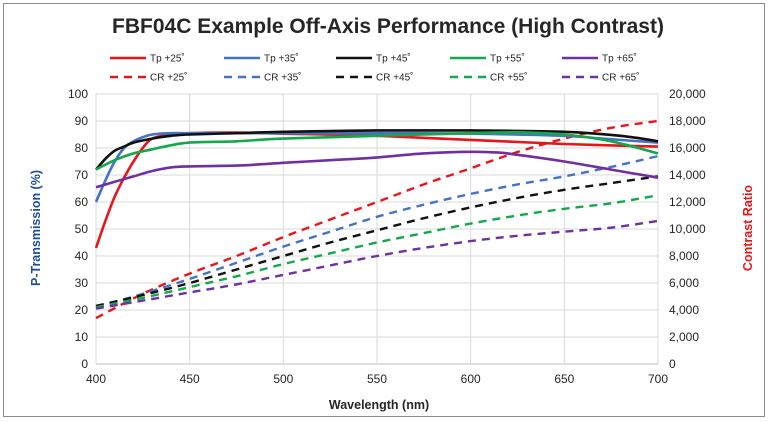  What do you see at coordinates (190, 379) in the screenshot?
I see `x-tick-label: 450` at bounding box center [190, 379].